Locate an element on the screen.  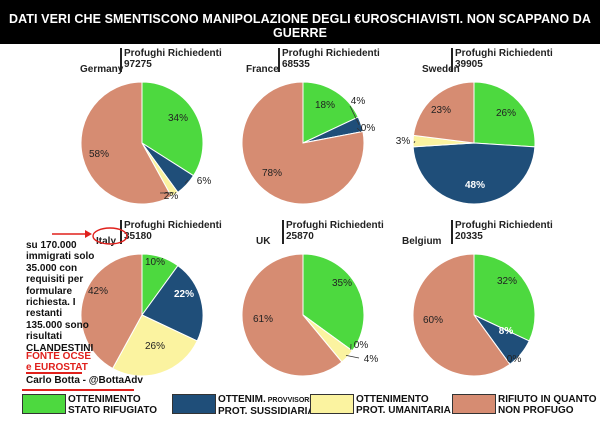
label-uk-refugee: 35% is located at coordinates (342, 283).